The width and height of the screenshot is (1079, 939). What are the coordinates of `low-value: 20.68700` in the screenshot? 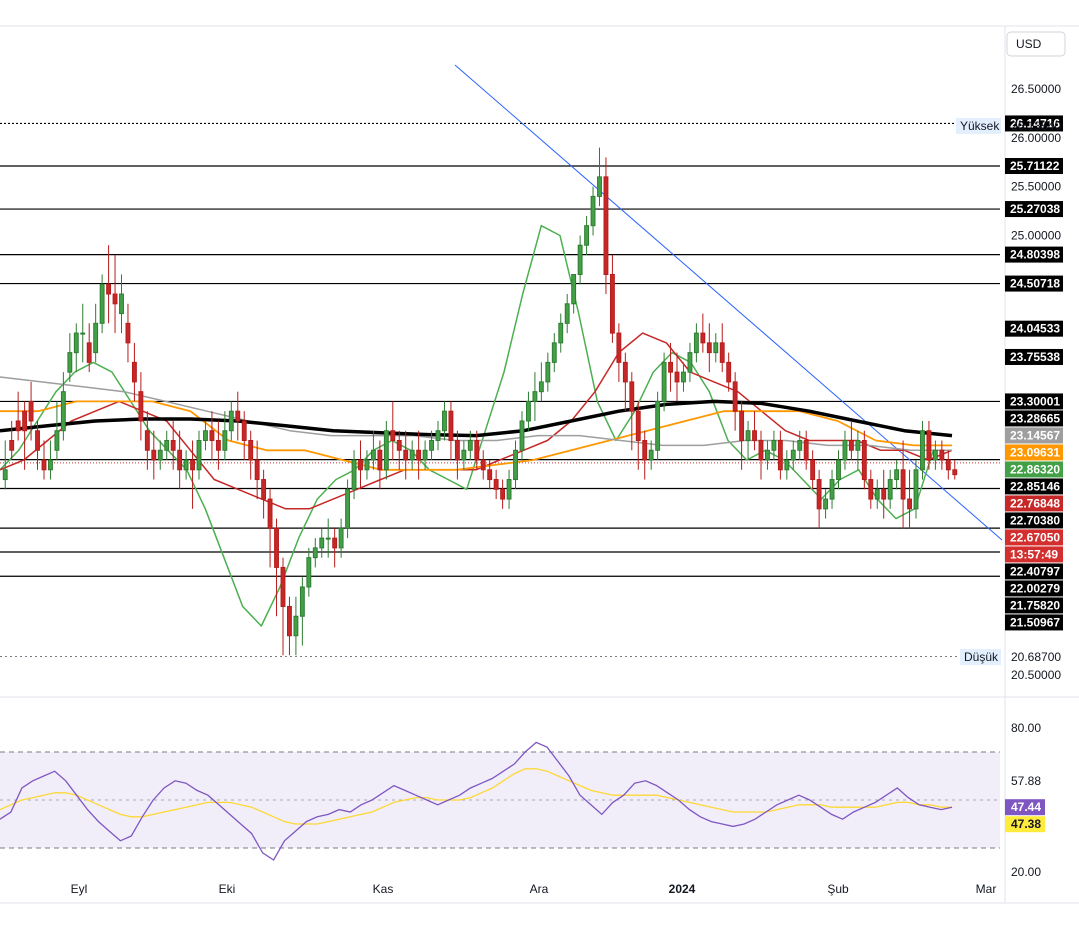 It's located at (1036, 657).